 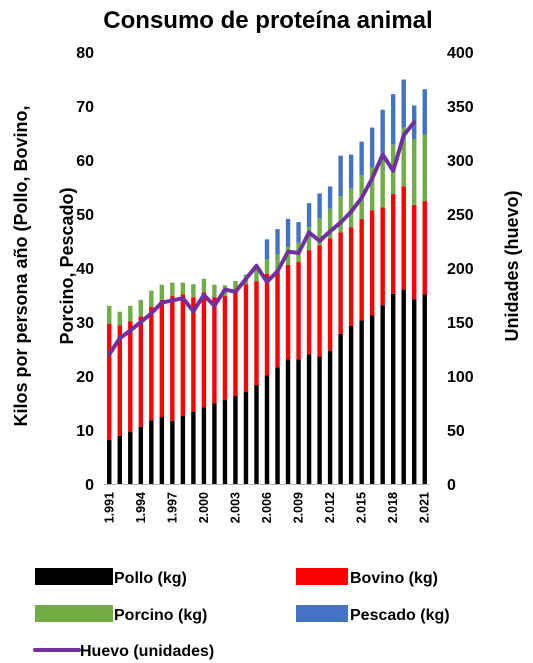 What do you see at coordinates (119, 380) in the screenshot?
I see `bar-bovino-1992` at bounding box center [119, 380].